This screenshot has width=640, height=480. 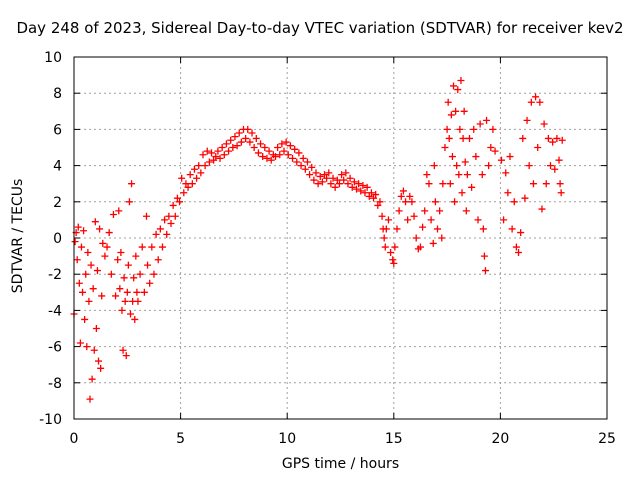 What do you see at coordinates (55, 384) in the screenshot?
I see `y-tick-label: -8` at bounding box center [55, 384].